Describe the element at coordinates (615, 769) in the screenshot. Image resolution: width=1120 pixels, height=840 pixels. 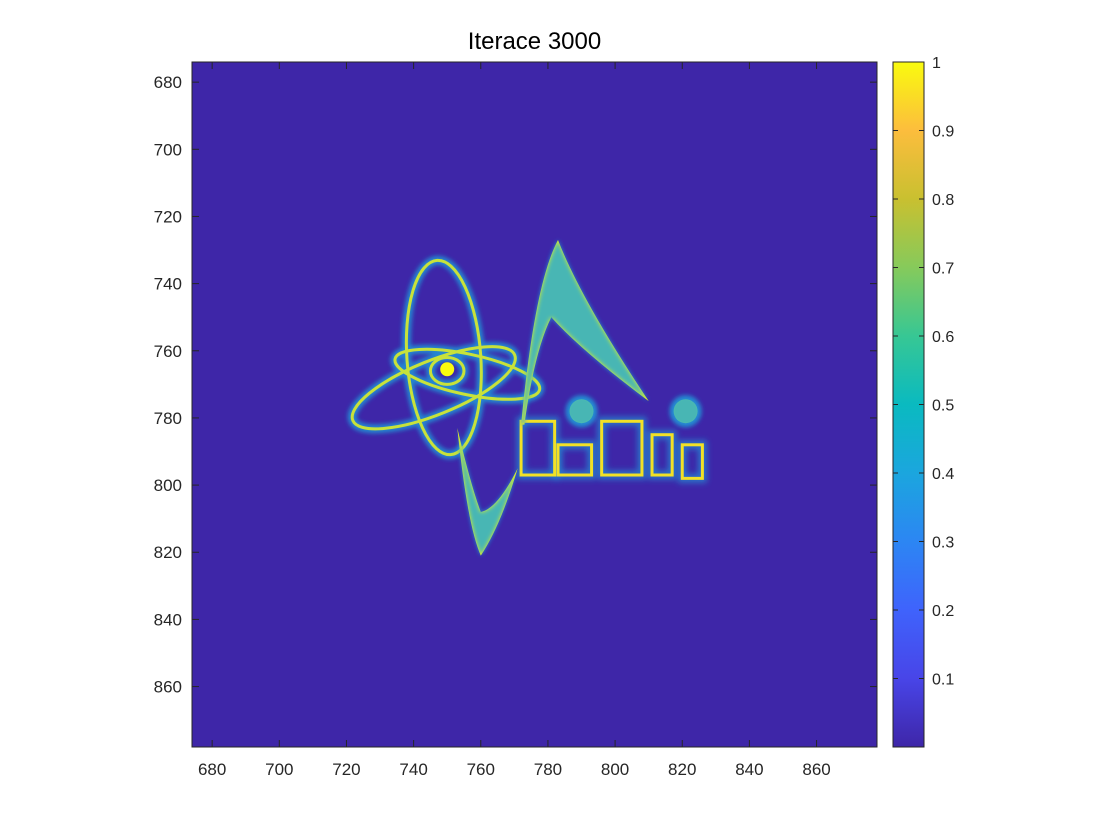
I see `x-tick-label: 800` at that location.